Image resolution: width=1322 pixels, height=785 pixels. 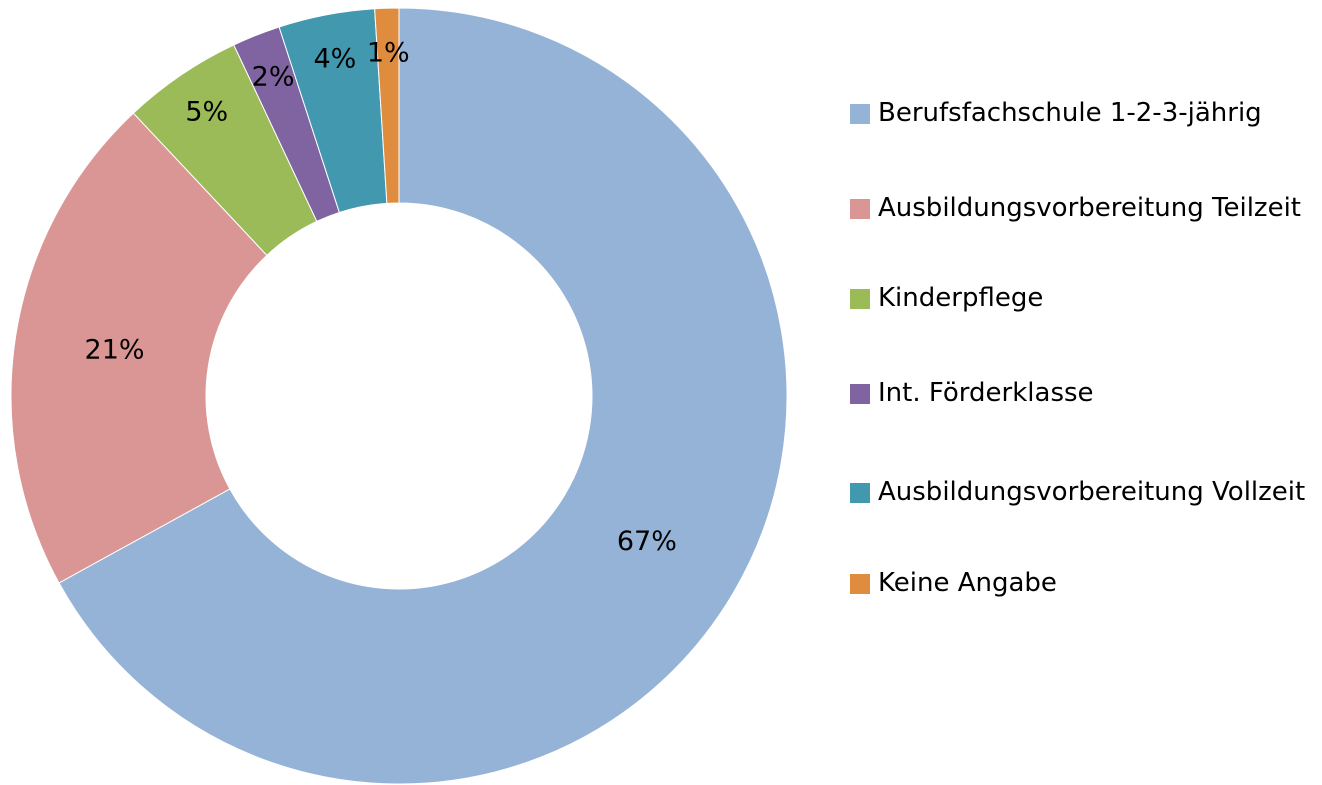 I want to click on data-label: 67%, so click(x=647, y=541).